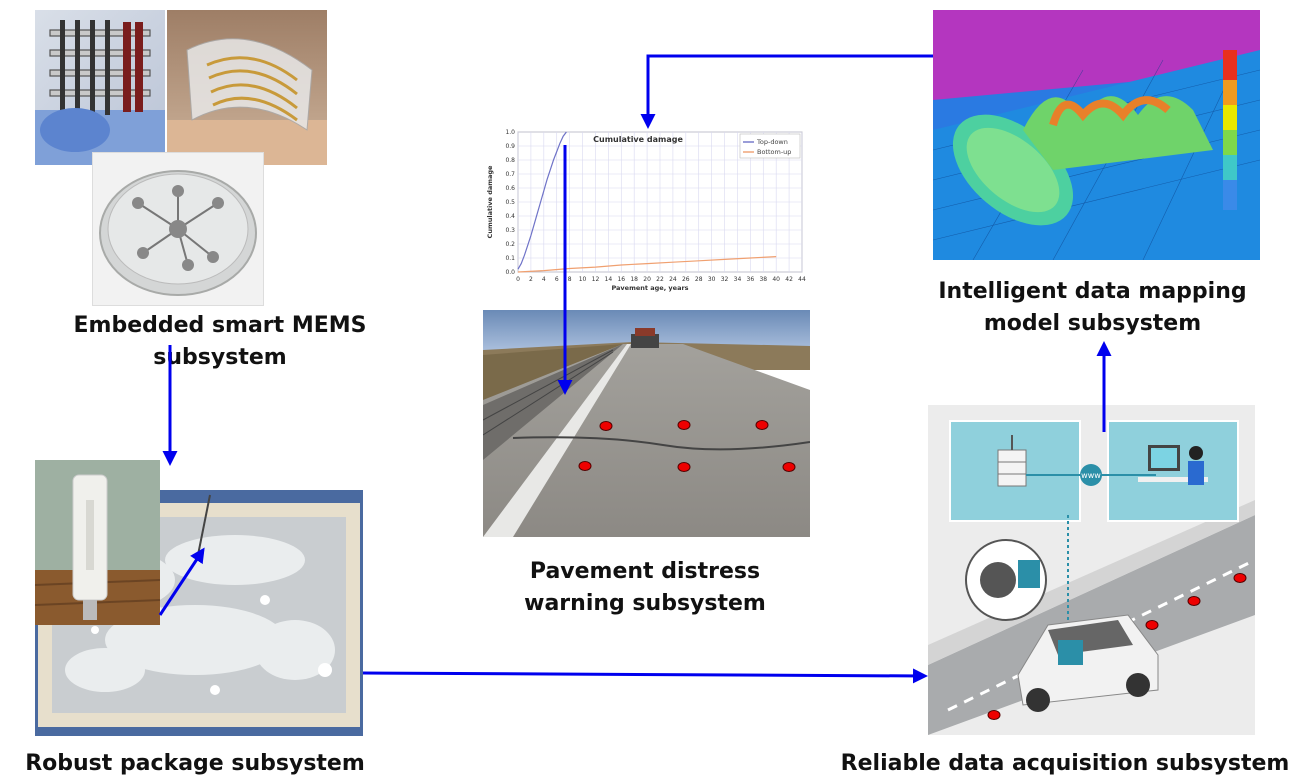  What do you see at coordinates (510, 272) in the screenshot?
I see `y-tick-label: 0.0` at bounding box center [510, 272].